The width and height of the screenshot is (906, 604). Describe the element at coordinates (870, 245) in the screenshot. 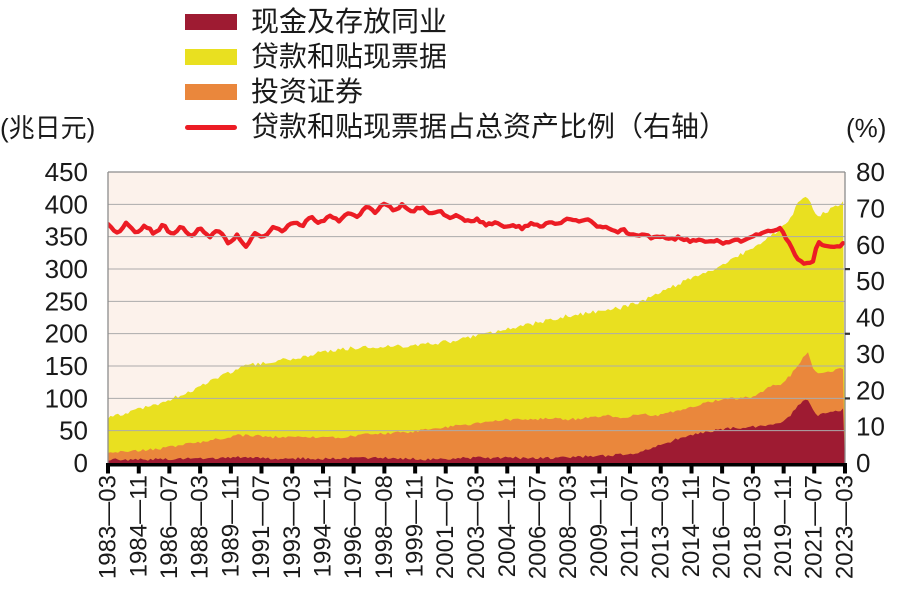

I see `right-axis-tick-label: 60` at that location.